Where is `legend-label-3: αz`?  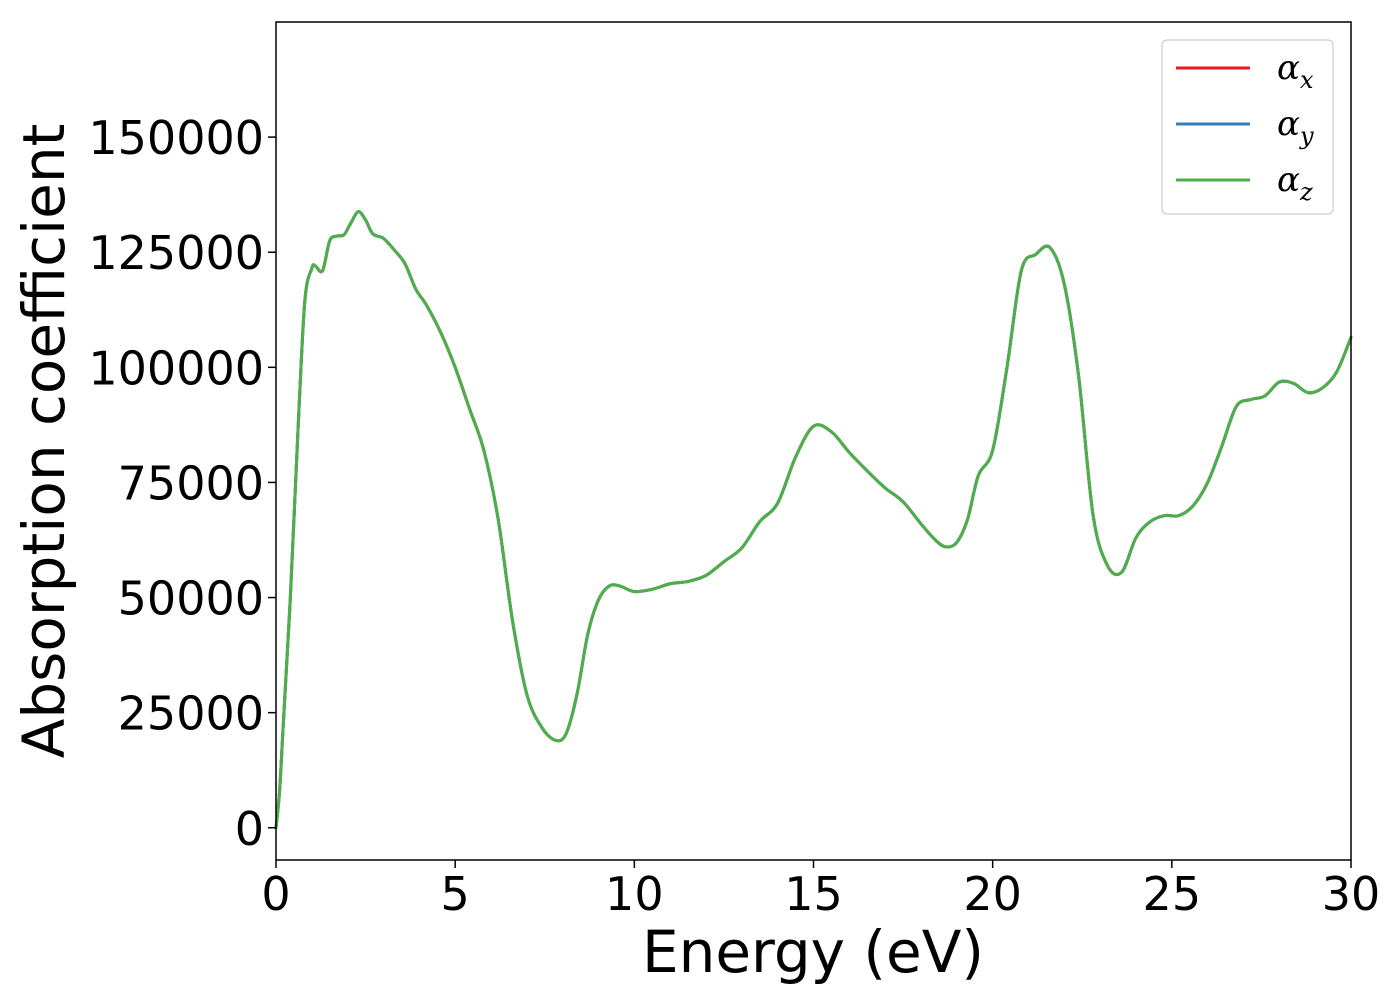 legend-label-3: αz is located at coordinates (1295, 183).